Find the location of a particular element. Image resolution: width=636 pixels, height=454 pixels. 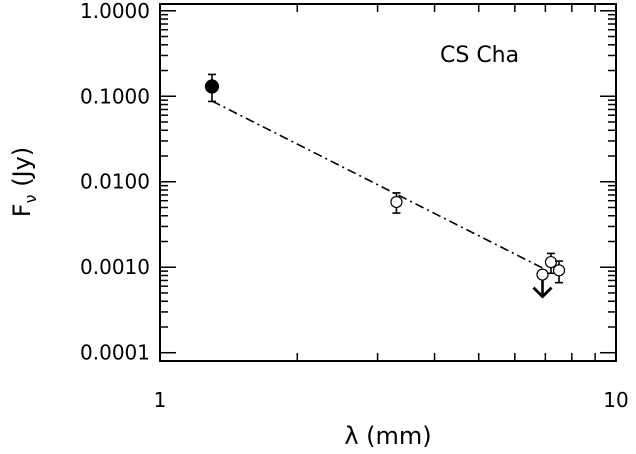

y-tick-label: 0.0001 is located at coordinates (115, 353).